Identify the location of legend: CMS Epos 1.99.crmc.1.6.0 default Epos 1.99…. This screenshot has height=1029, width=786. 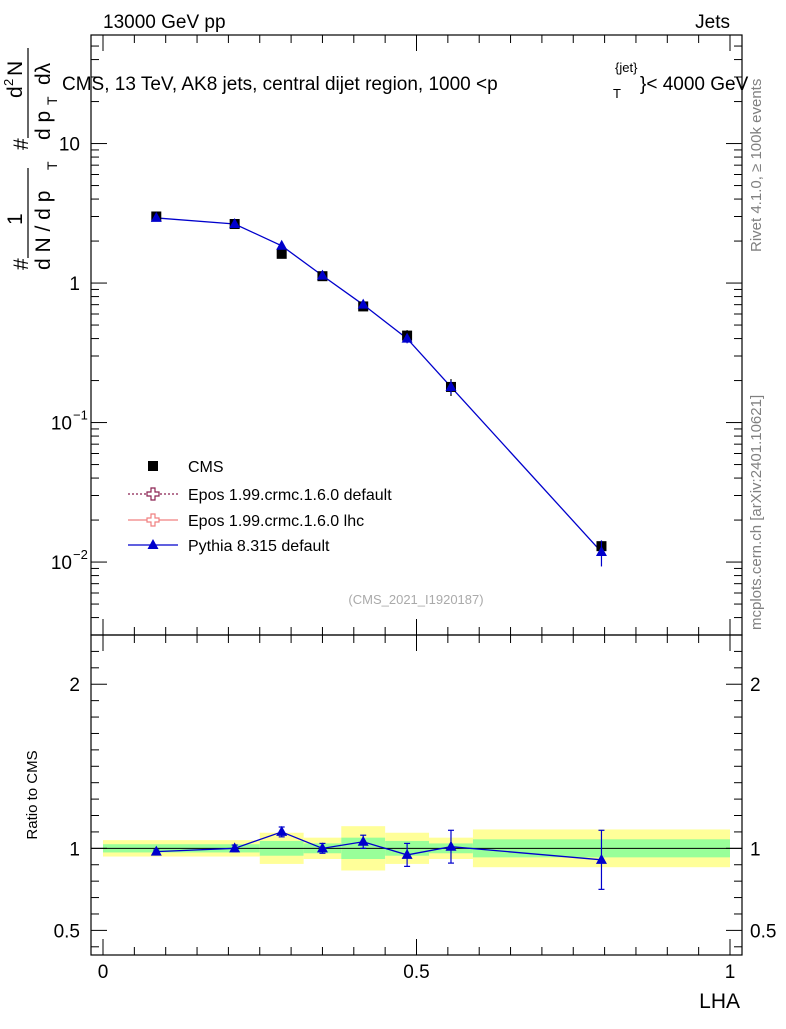
(260, 507).